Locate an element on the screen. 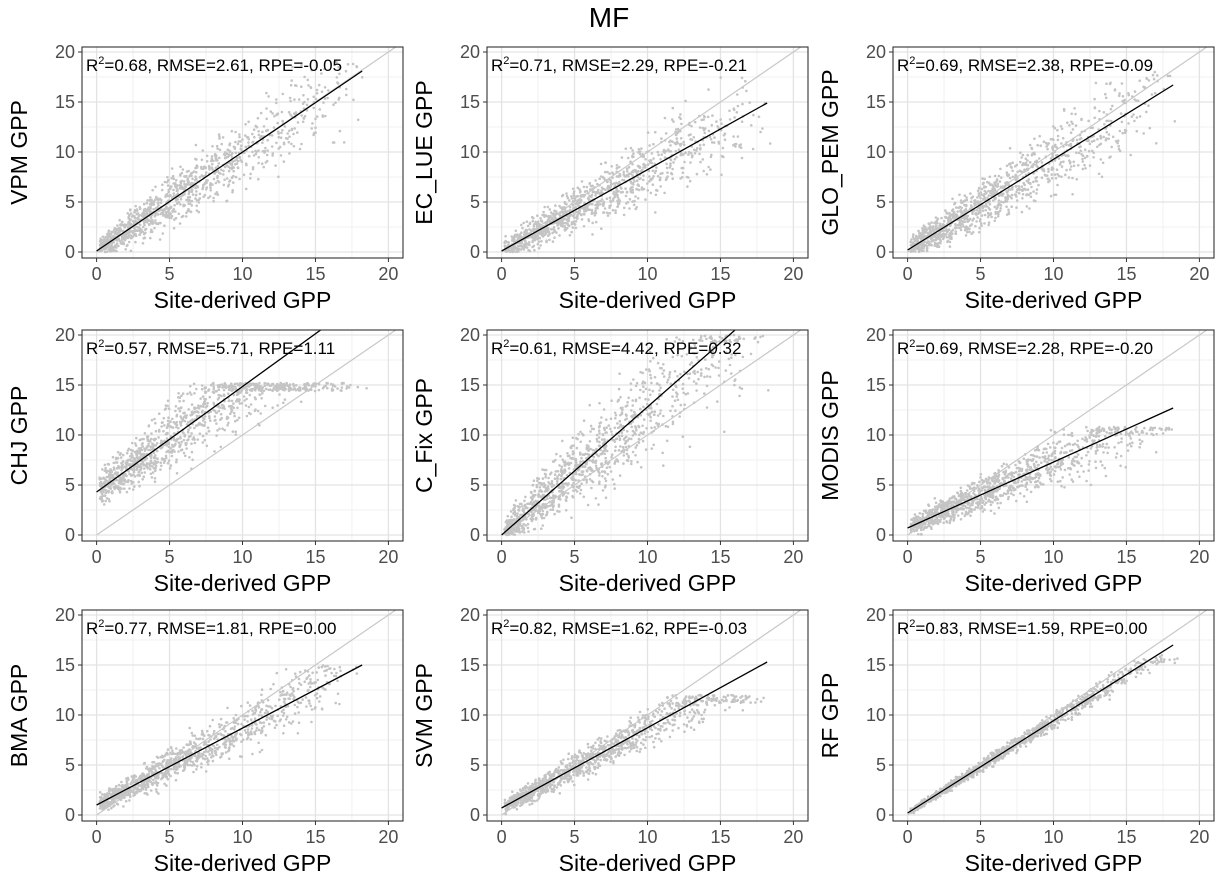 The width and height of the screenshot is (1218, 874). x-tick-label: 15 is located at coordinates (1126, 274).